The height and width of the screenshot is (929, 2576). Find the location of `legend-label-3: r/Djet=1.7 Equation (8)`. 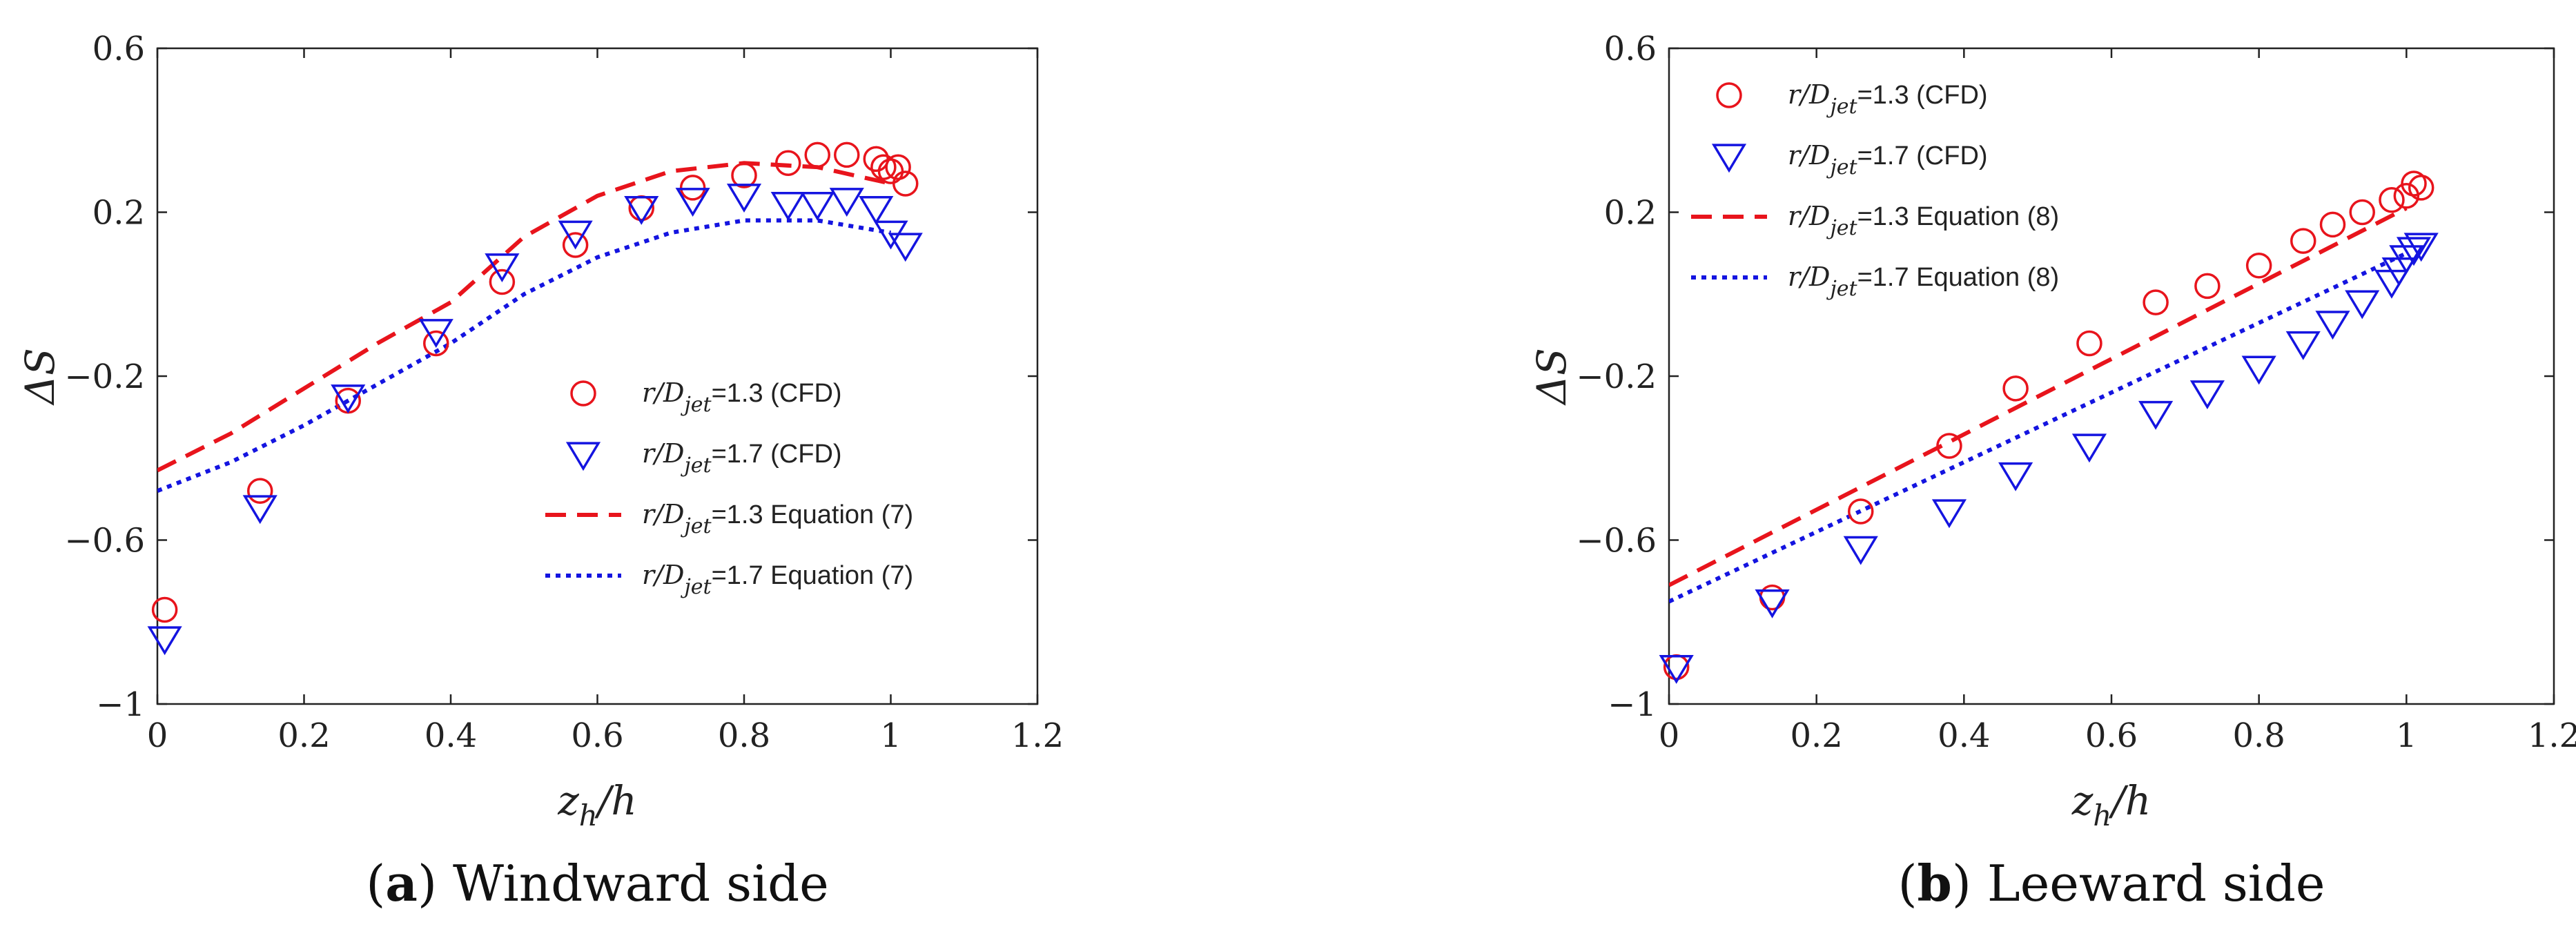

legend-label-3: r/Djet=1.7 Equation (8) is located at coordinates (1923, 281).